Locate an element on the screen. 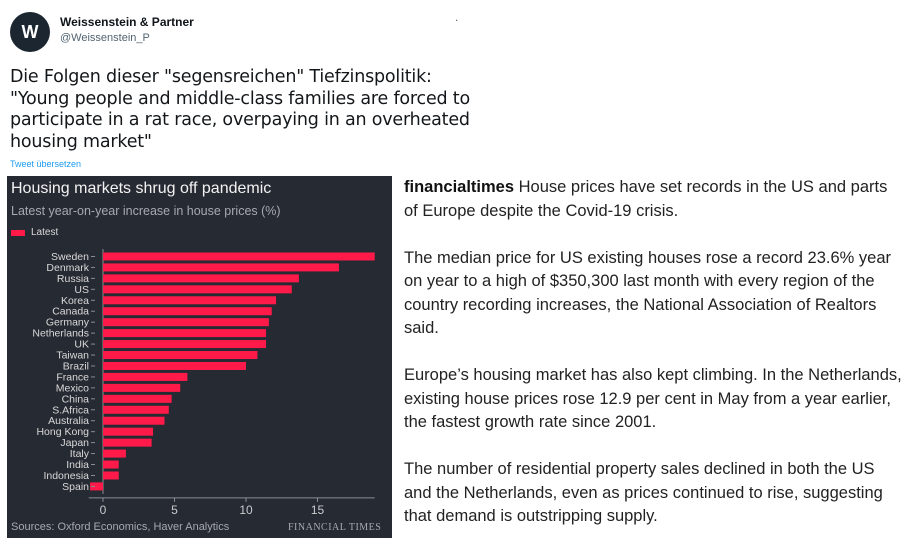  category-label: India is located at coordinates (77, 465).